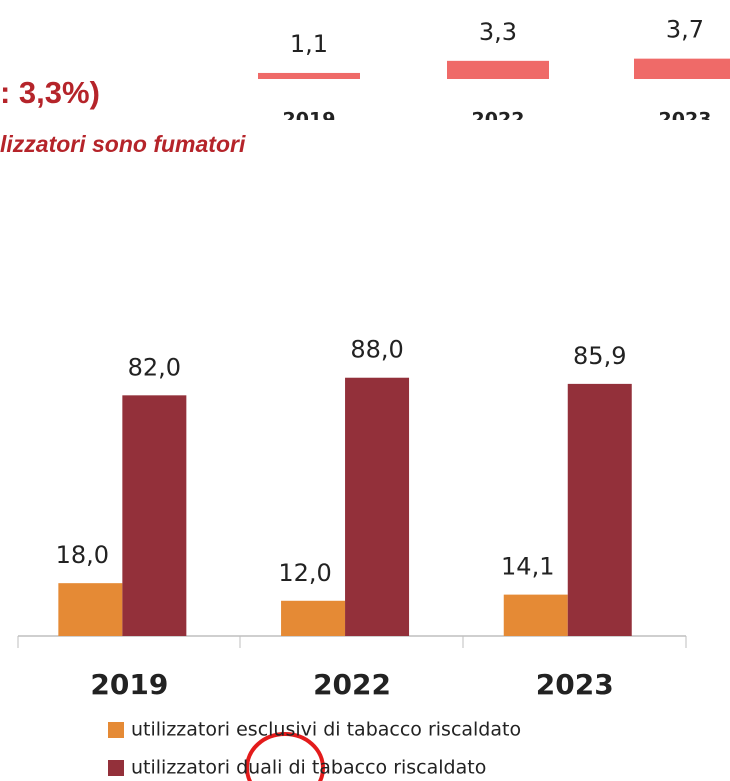  What do you see at coordinates (498, 32) in the screenshot?
I see `value-label: 3,3` at bounding box center [498, 32].